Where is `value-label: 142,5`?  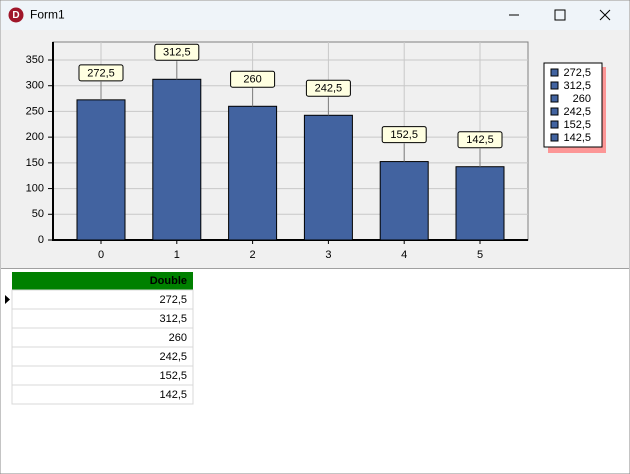
value-label: 142,5 is located at coordinates (480, 140).